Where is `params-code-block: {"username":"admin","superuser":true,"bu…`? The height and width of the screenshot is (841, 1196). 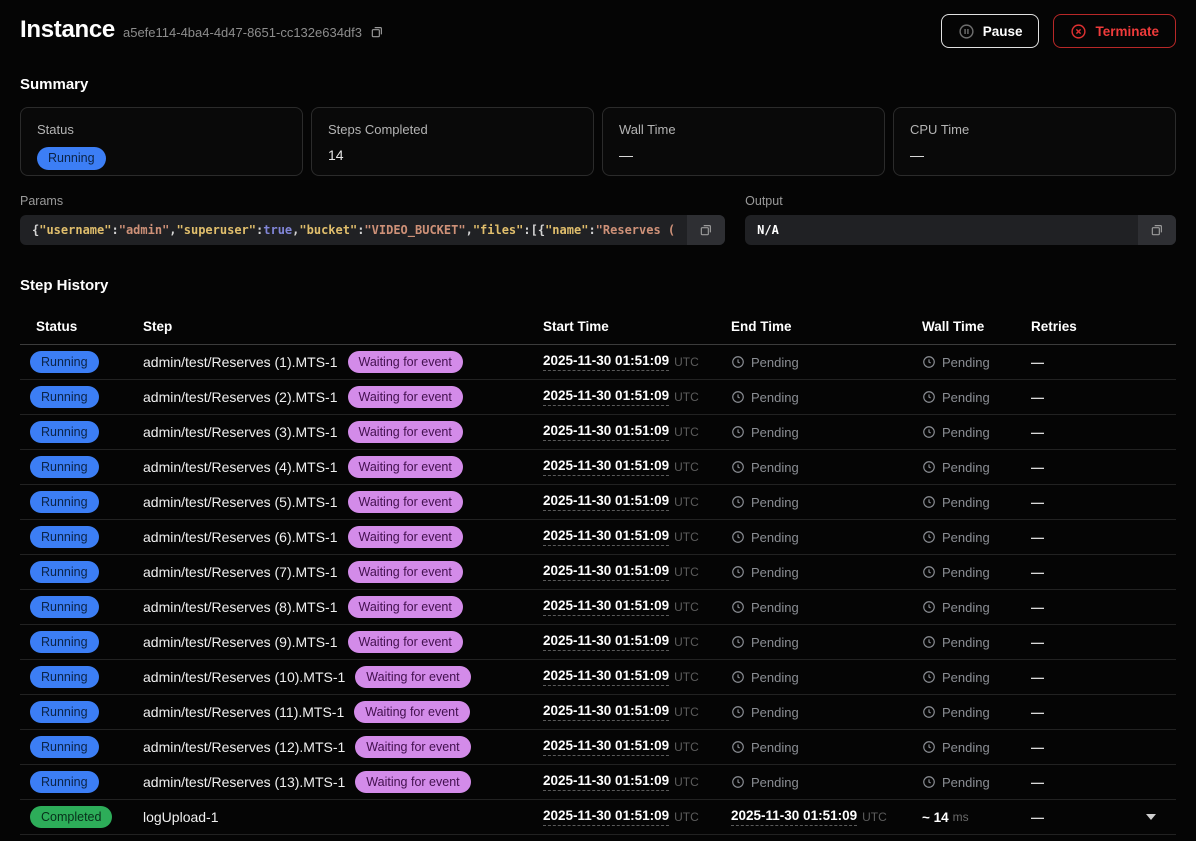 params-code-block: {"username":"admin","superuser":true,"bu… is located at coordinates (373, 230).